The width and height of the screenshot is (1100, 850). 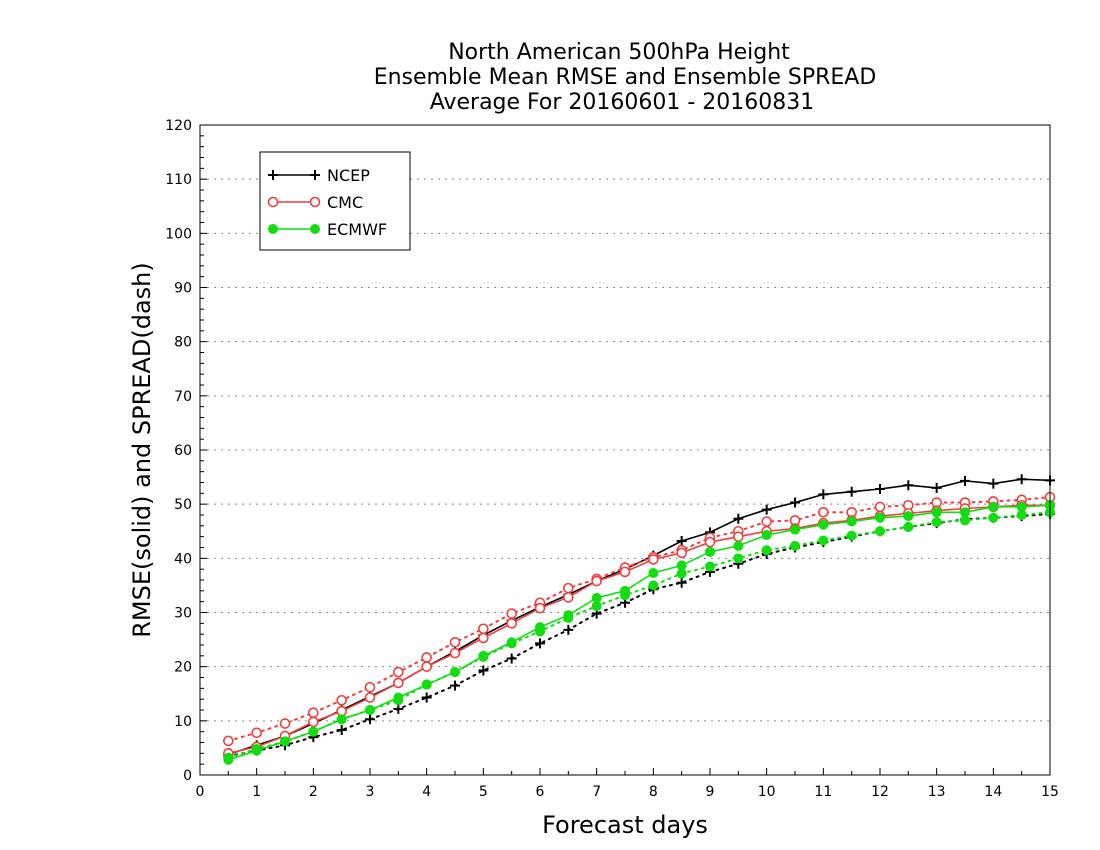 I want to click on legend-entry-ncep: NCEP, so click(x=319, y=175).